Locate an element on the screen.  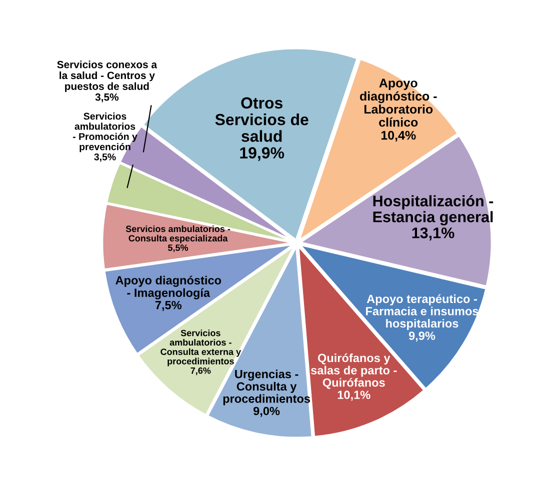
data-label: 19,9% is located at coordinates (262, 154).